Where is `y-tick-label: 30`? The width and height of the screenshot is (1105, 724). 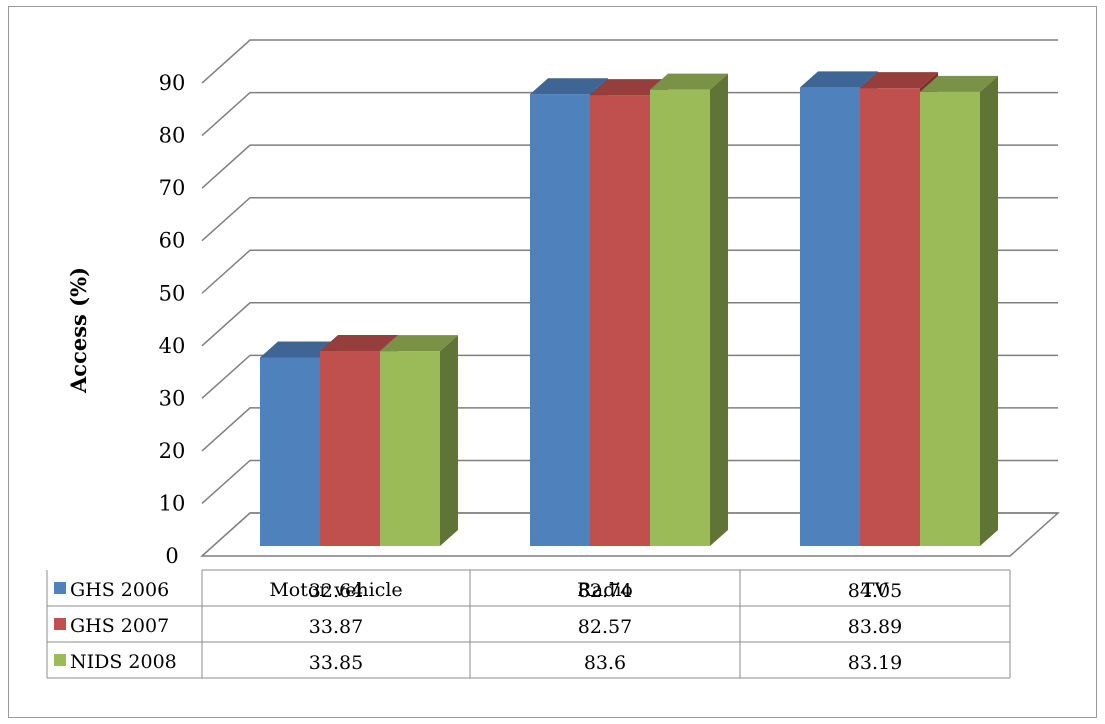 y-tick-label: 30 is located at coordinates (172, 398).